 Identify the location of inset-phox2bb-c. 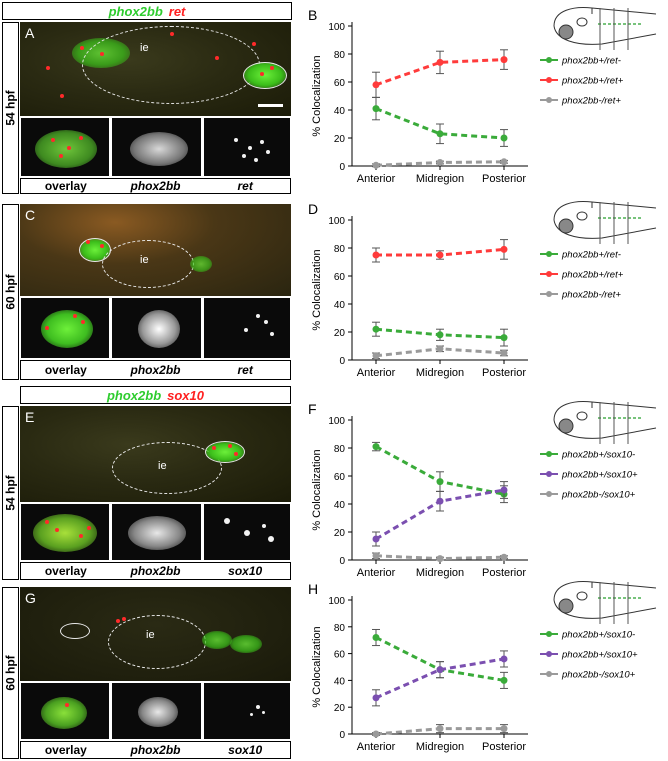
(156, 328).